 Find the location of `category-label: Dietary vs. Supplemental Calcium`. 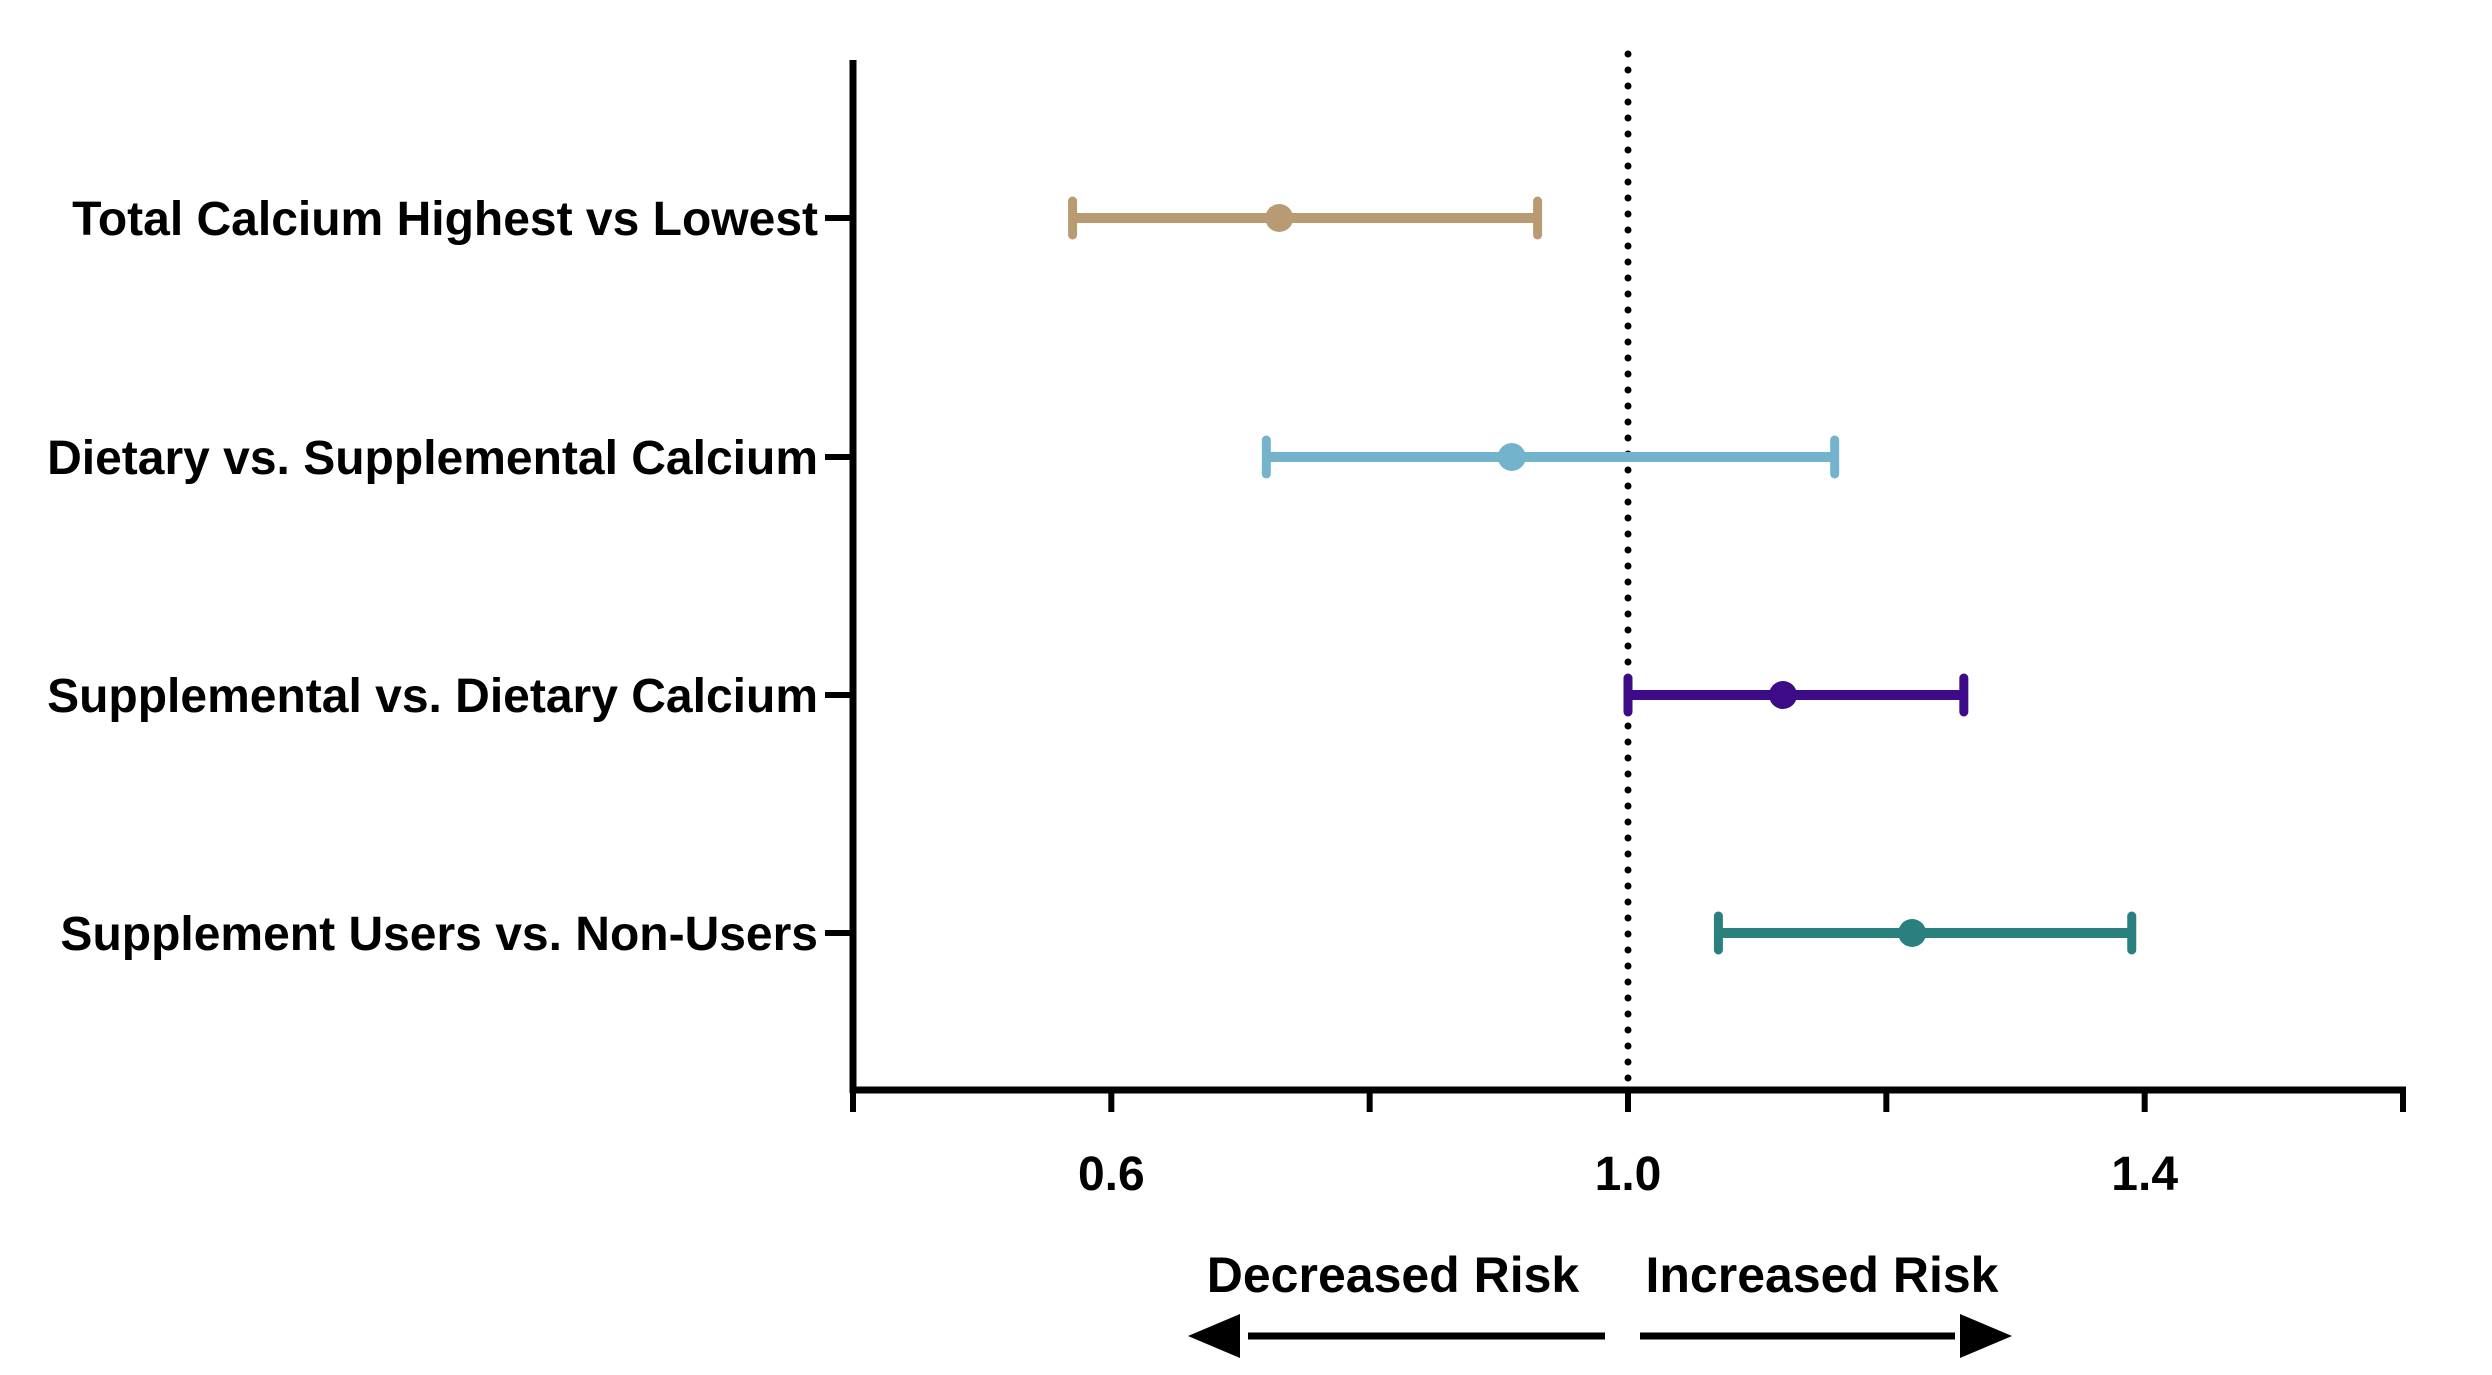

category-label: Dietary vs. Supplemental Calcium is located at coordinates (432, 458).